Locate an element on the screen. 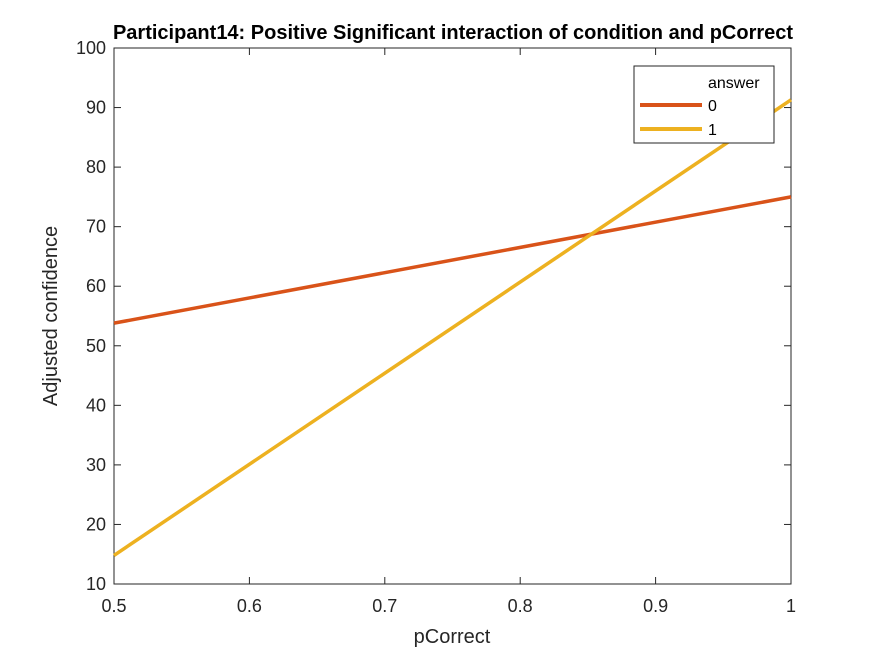  y-tick-label: 10 is located at coordinates (96, 584).